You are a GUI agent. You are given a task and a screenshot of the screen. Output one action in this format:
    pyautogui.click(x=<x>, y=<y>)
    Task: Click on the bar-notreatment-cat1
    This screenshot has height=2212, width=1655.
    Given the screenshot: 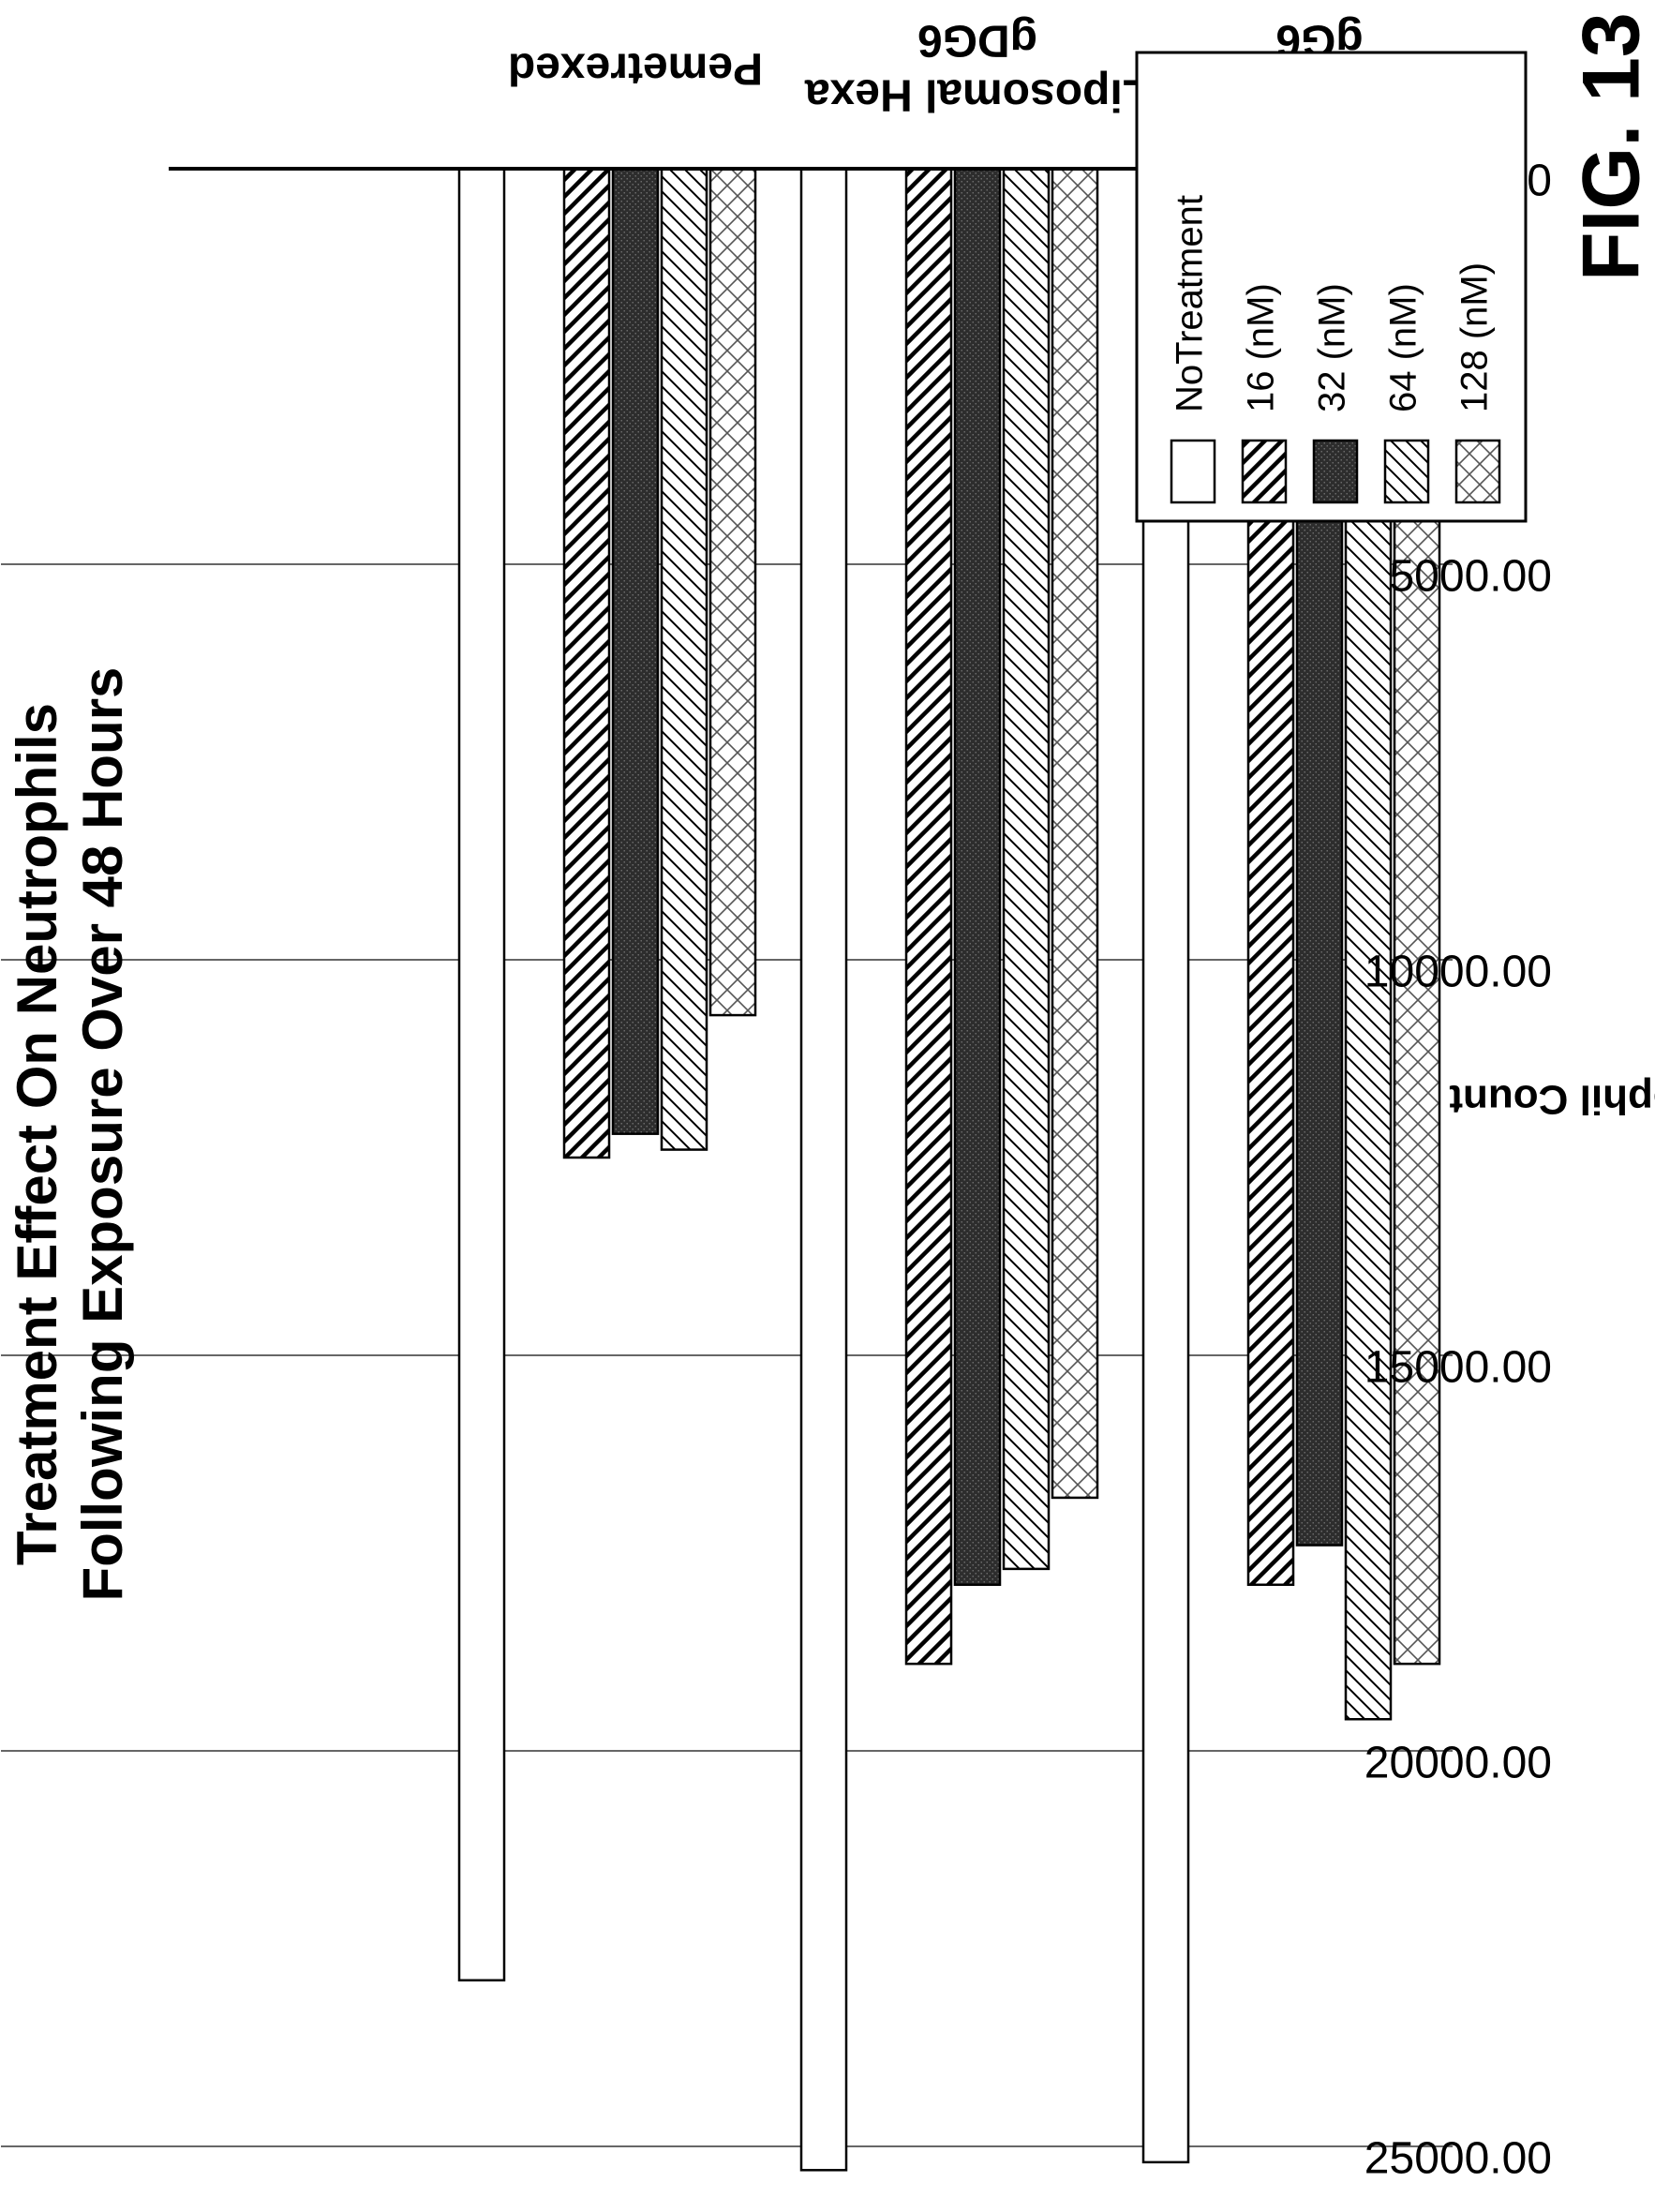 What is the action you would take?
    pyautogui.click(x=823, y=1169)
    